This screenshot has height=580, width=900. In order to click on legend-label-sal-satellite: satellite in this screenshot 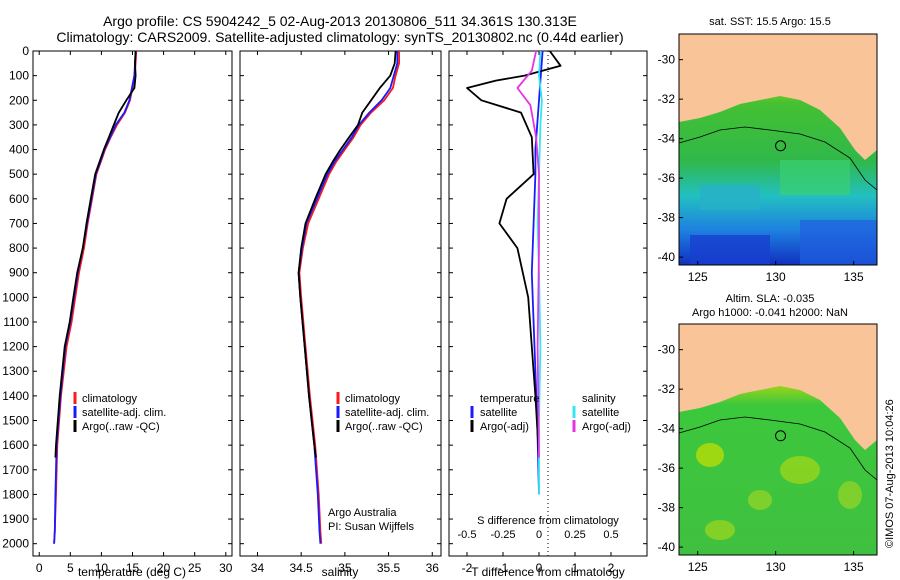, I will do `click(600, 413)`.